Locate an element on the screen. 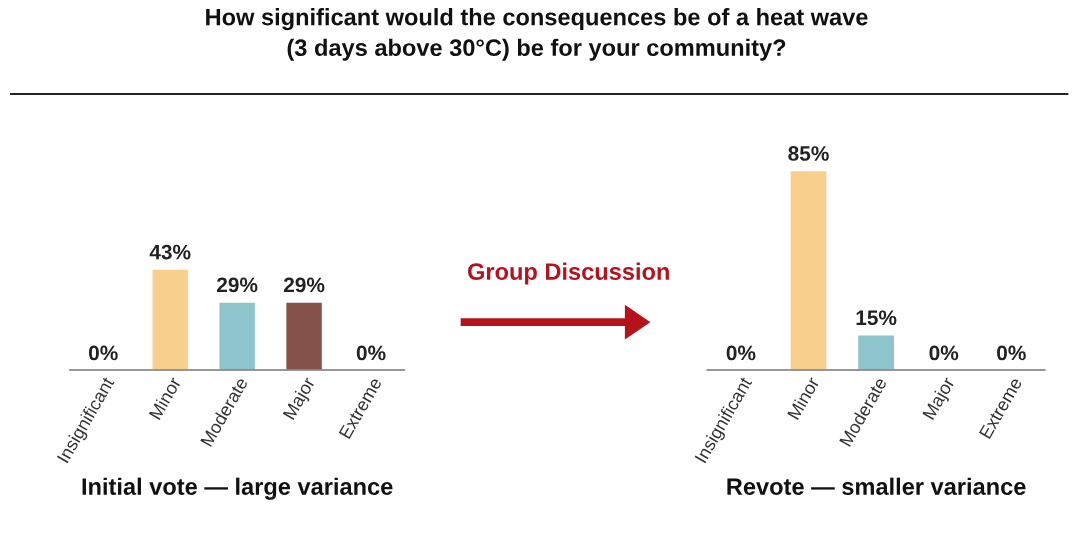 The height and width of the screenshot is (537, 1073). x-axis-title: Revote — smaller variance is located at coordinates (876, 486).